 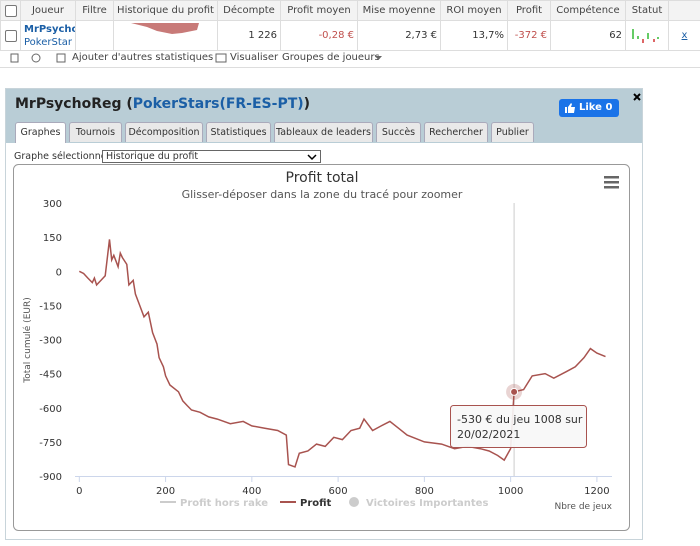 I want to click on trash-icon, so click(x=14, y=58).